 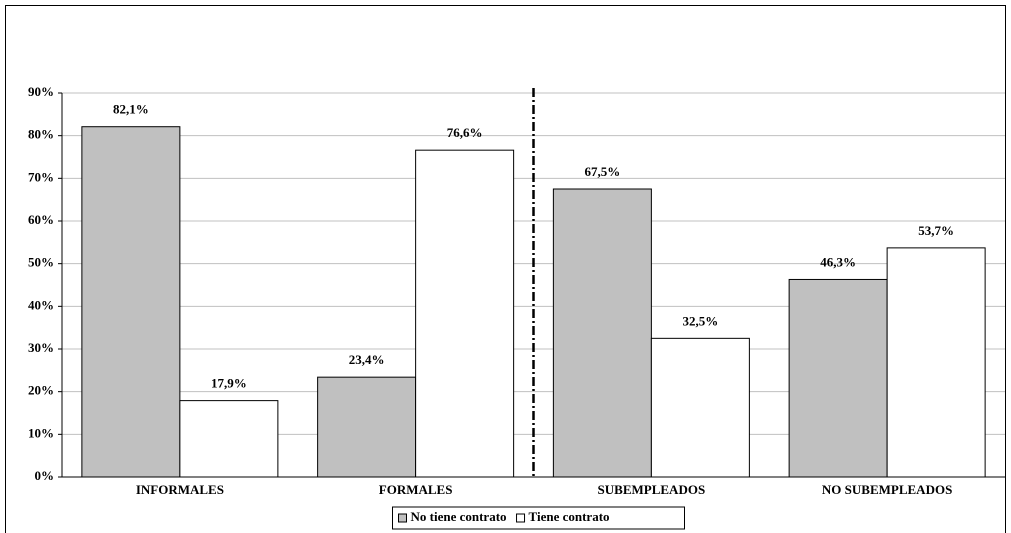 What do you see at coordinates (838, 261) in the screenshot?
I see `value-label: 46,3%` at bounding box center [838, 261].